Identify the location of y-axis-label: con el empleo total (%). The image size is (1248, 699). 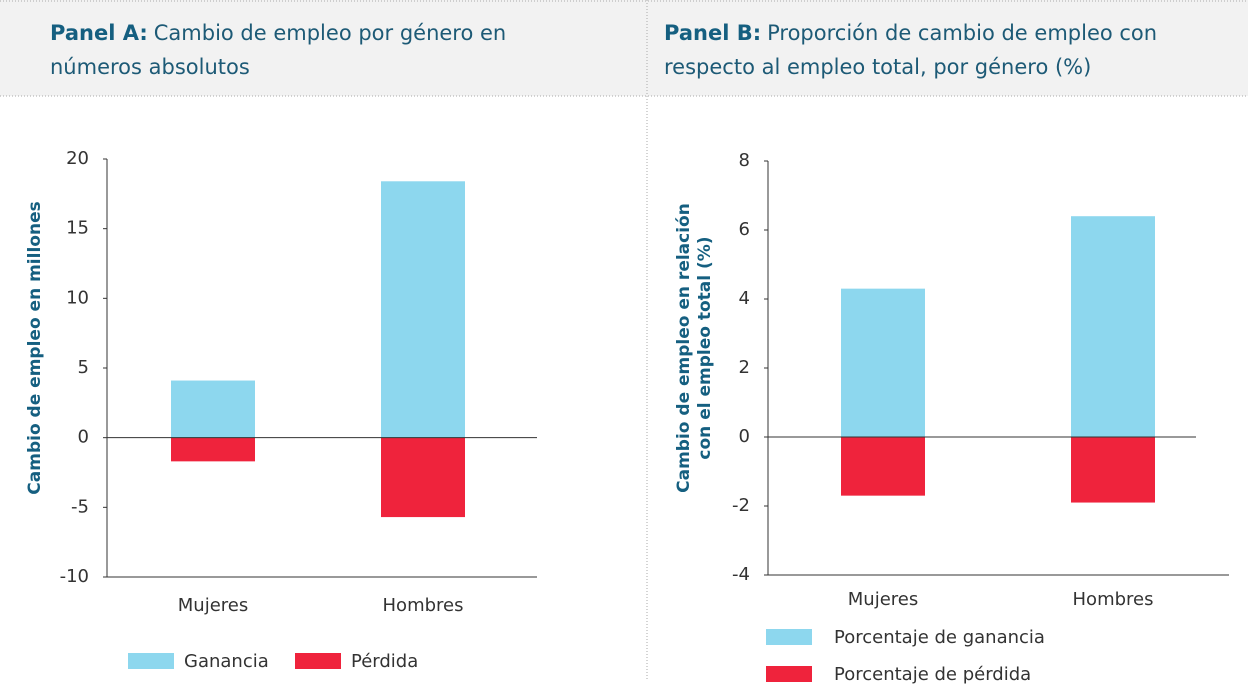
(705, 347).